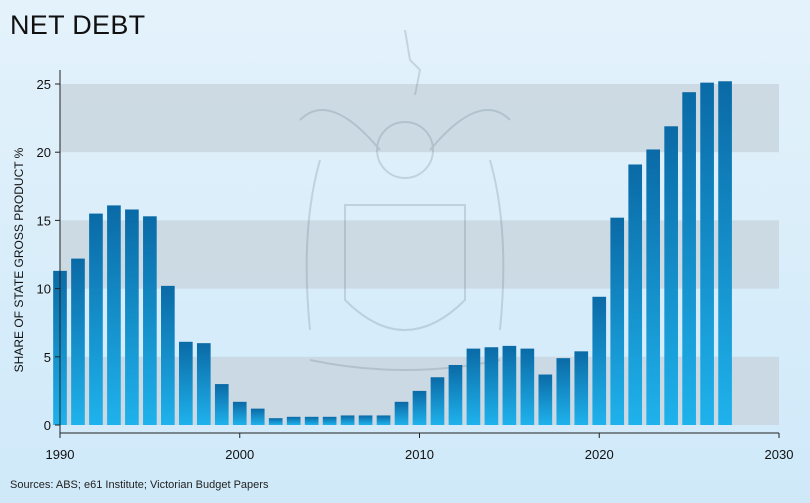 The height and width of the screenshot is (503, 810). Describe the element at coordinates (150, 320) in the screenshot. I see `bar-1995` at that location.